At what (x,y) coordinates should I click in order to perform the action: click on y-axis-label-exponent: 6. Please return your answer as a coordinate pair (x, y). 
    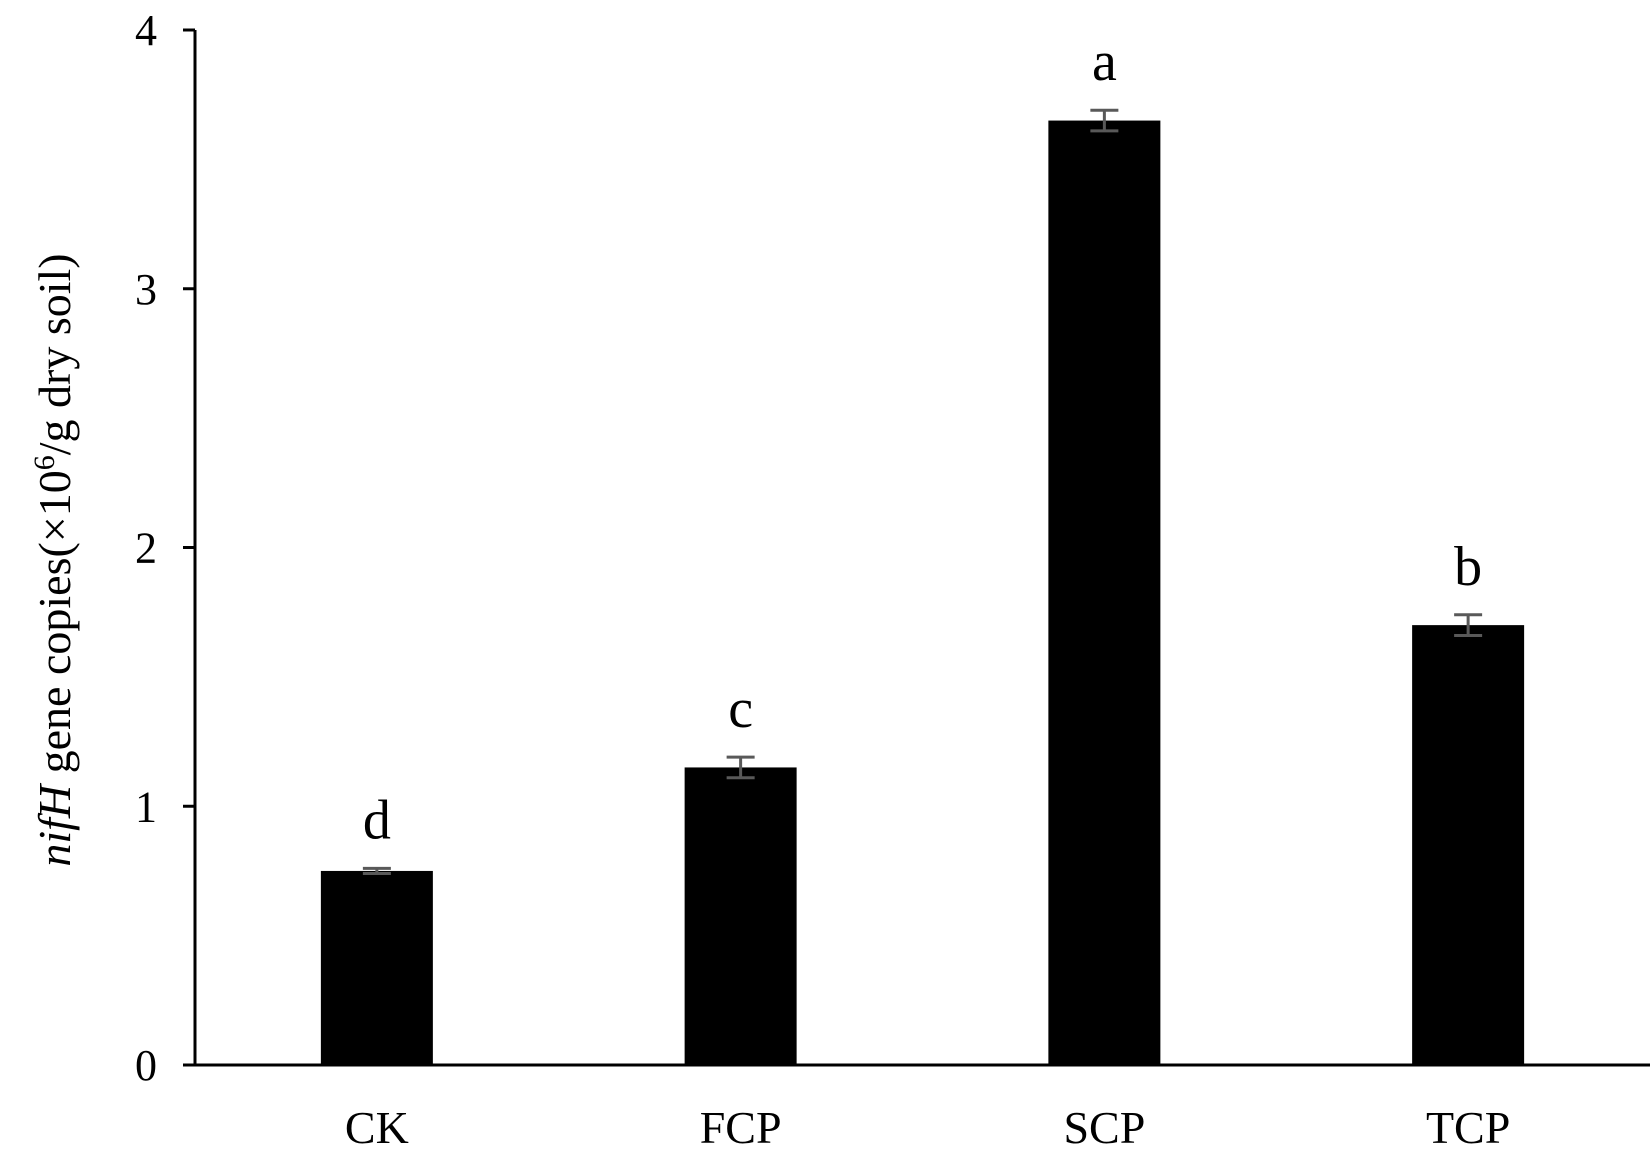
    Looking at the image, I should click on (44, 462).